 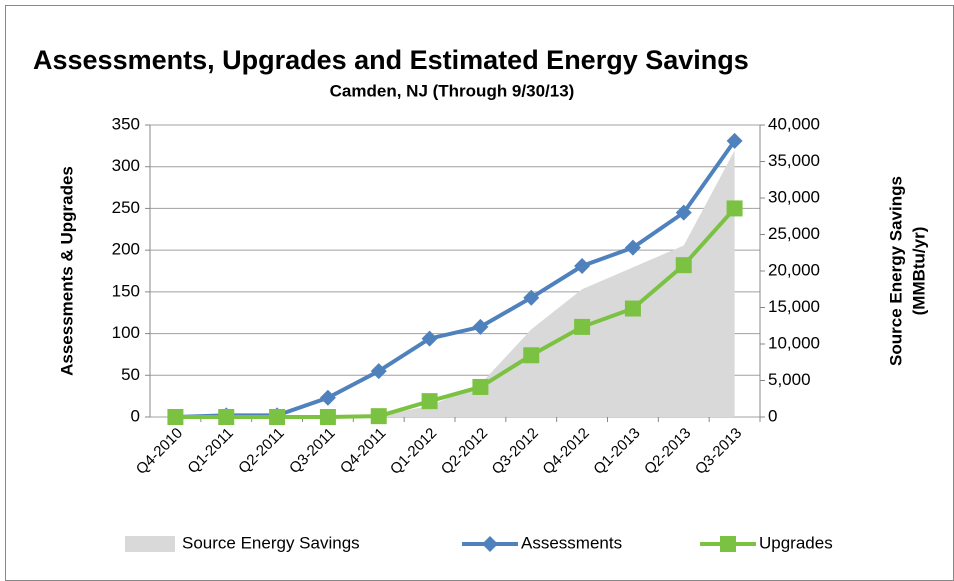 What do you see at coordinates (789, 379) in the screenshot?
I see `y2-tick-label: 5,000` at bounding box center [789, 379].